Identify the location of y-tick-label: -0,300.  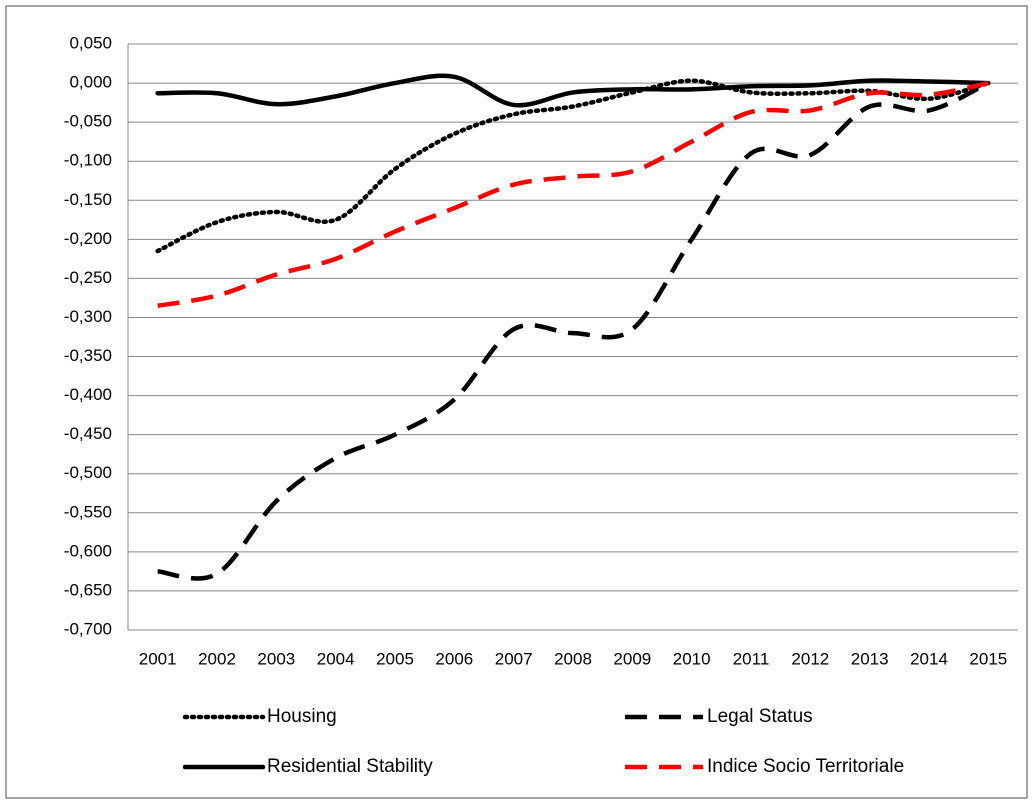
(88, 316).